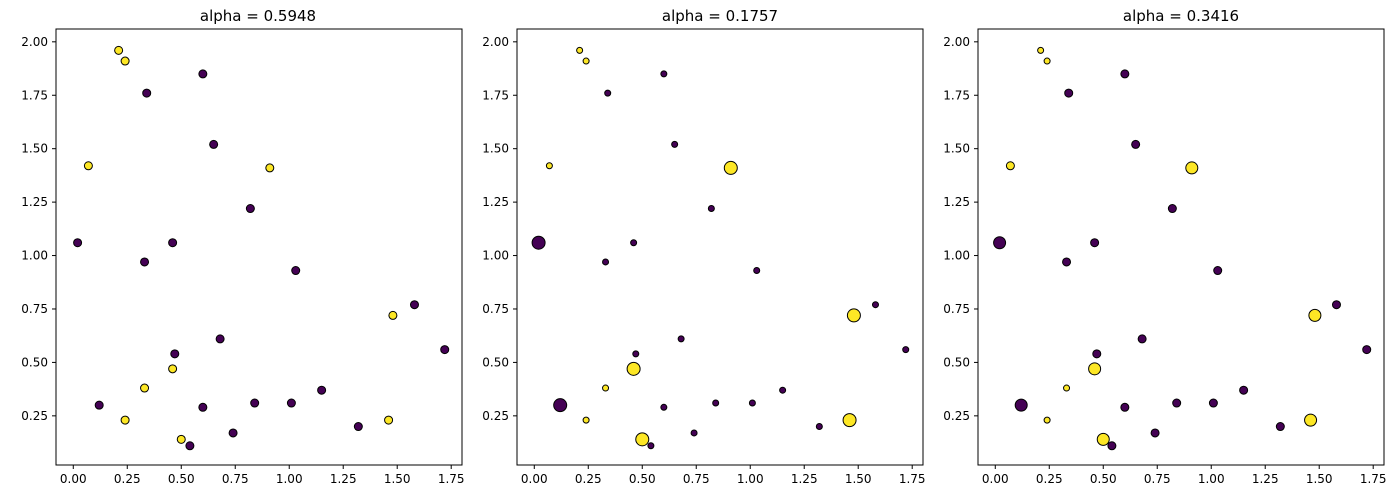 The width and height of the screenshot is (1394, 487). Describe the element at coordinates (127, 479) in the screenshot. I see `x-tick-label: 0.25` at that location.